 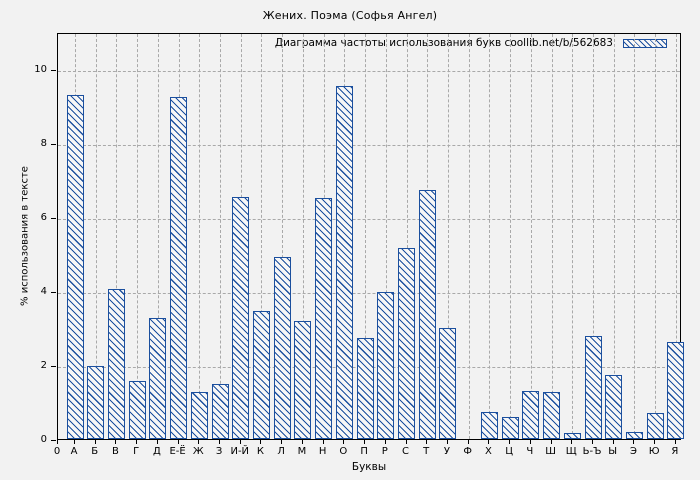 What do you see at coordinates (241, 318) in the screenshot?
I see `bar-И-Й` at bounding box center [241, 318].